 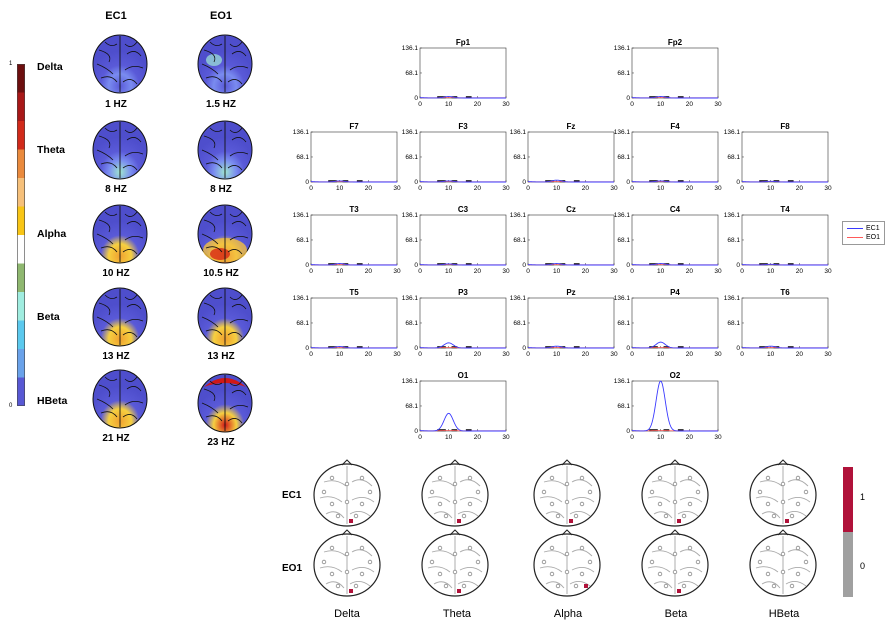 What do you see at coordinates (416, 265) in the screenshot?
I see `y-tick-label: 0` at bounding box center [416, 265].